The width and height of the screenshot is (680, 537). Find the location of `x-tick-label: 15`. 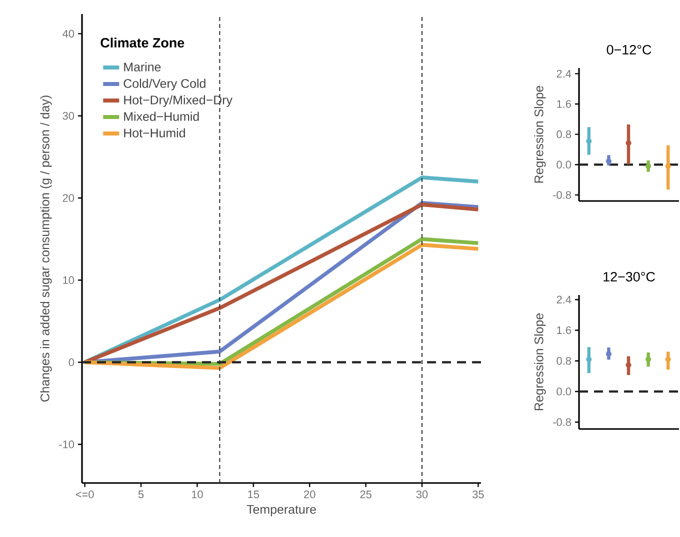

x-tick-label: 15 is located at coordinates (254, 494).